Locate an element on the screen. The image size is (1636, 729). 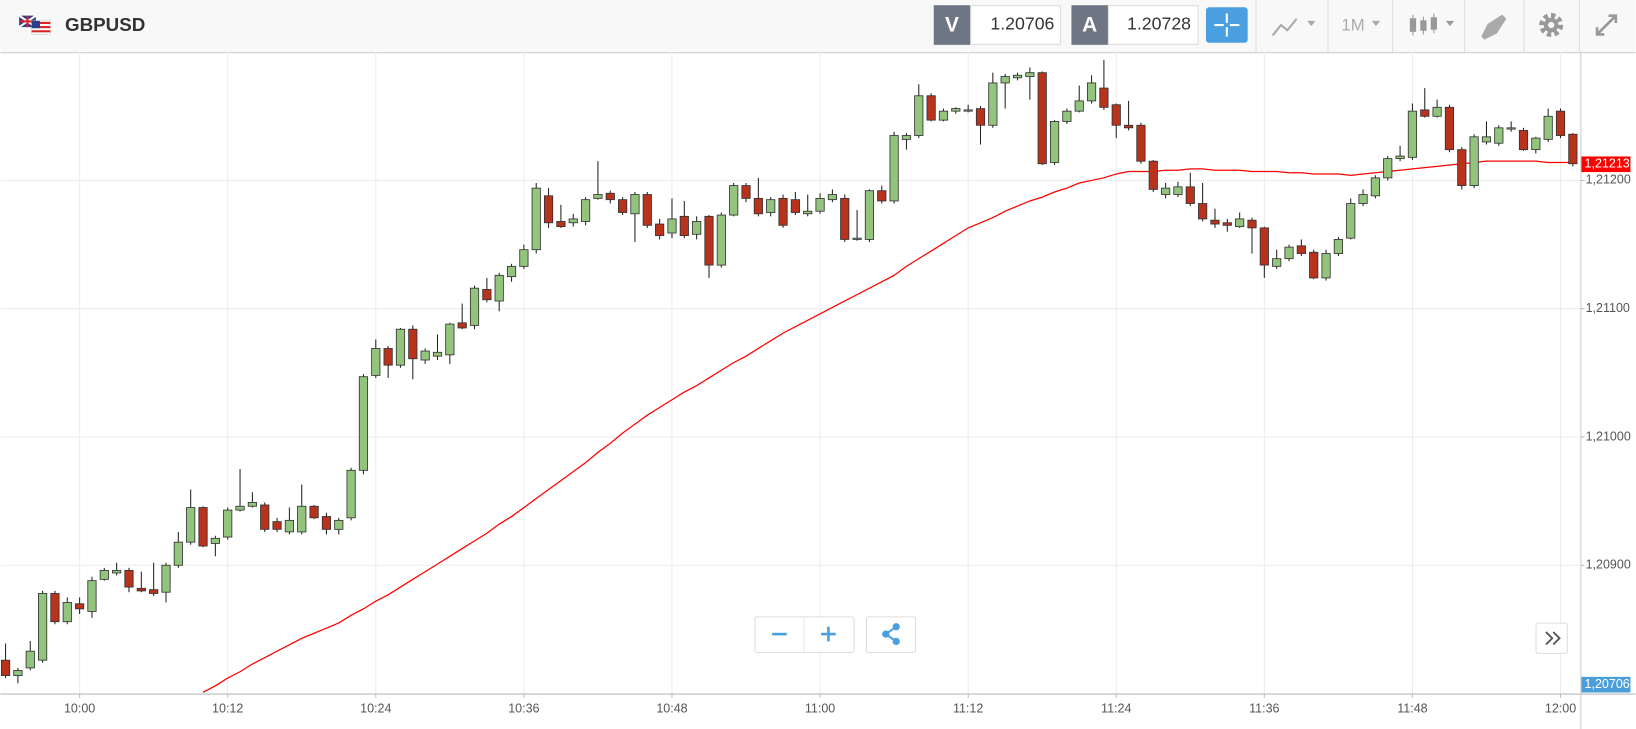
zoom-in-button is located at coordinates (828, 634).